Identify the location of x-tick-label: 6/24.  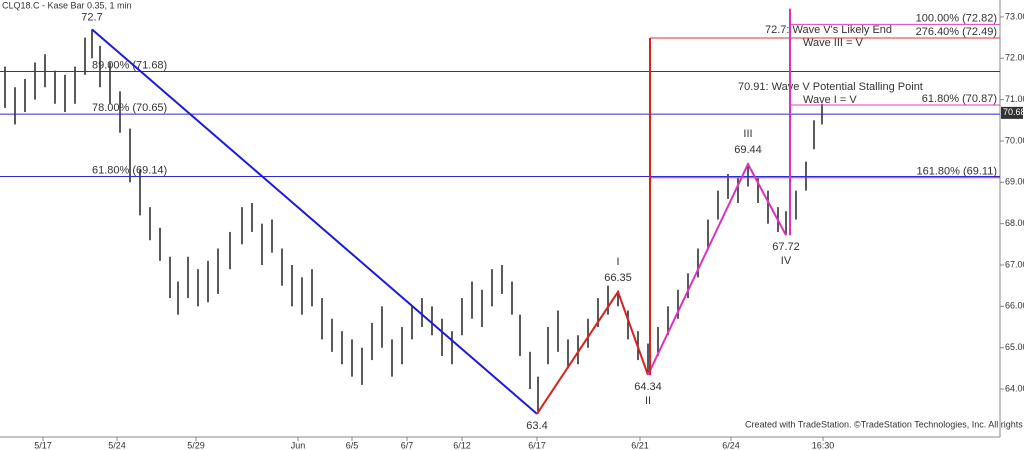
(731, 445).